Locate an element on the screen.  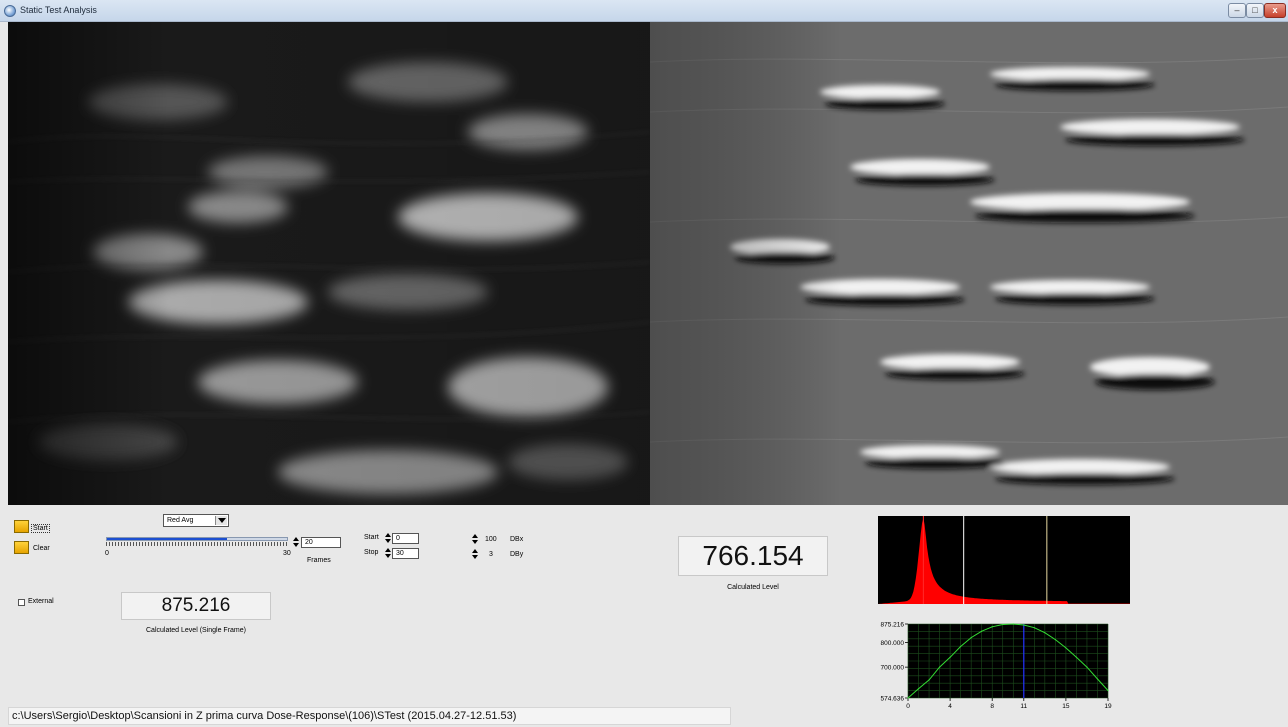
slider-ticks is located at coordinates (197, 544).